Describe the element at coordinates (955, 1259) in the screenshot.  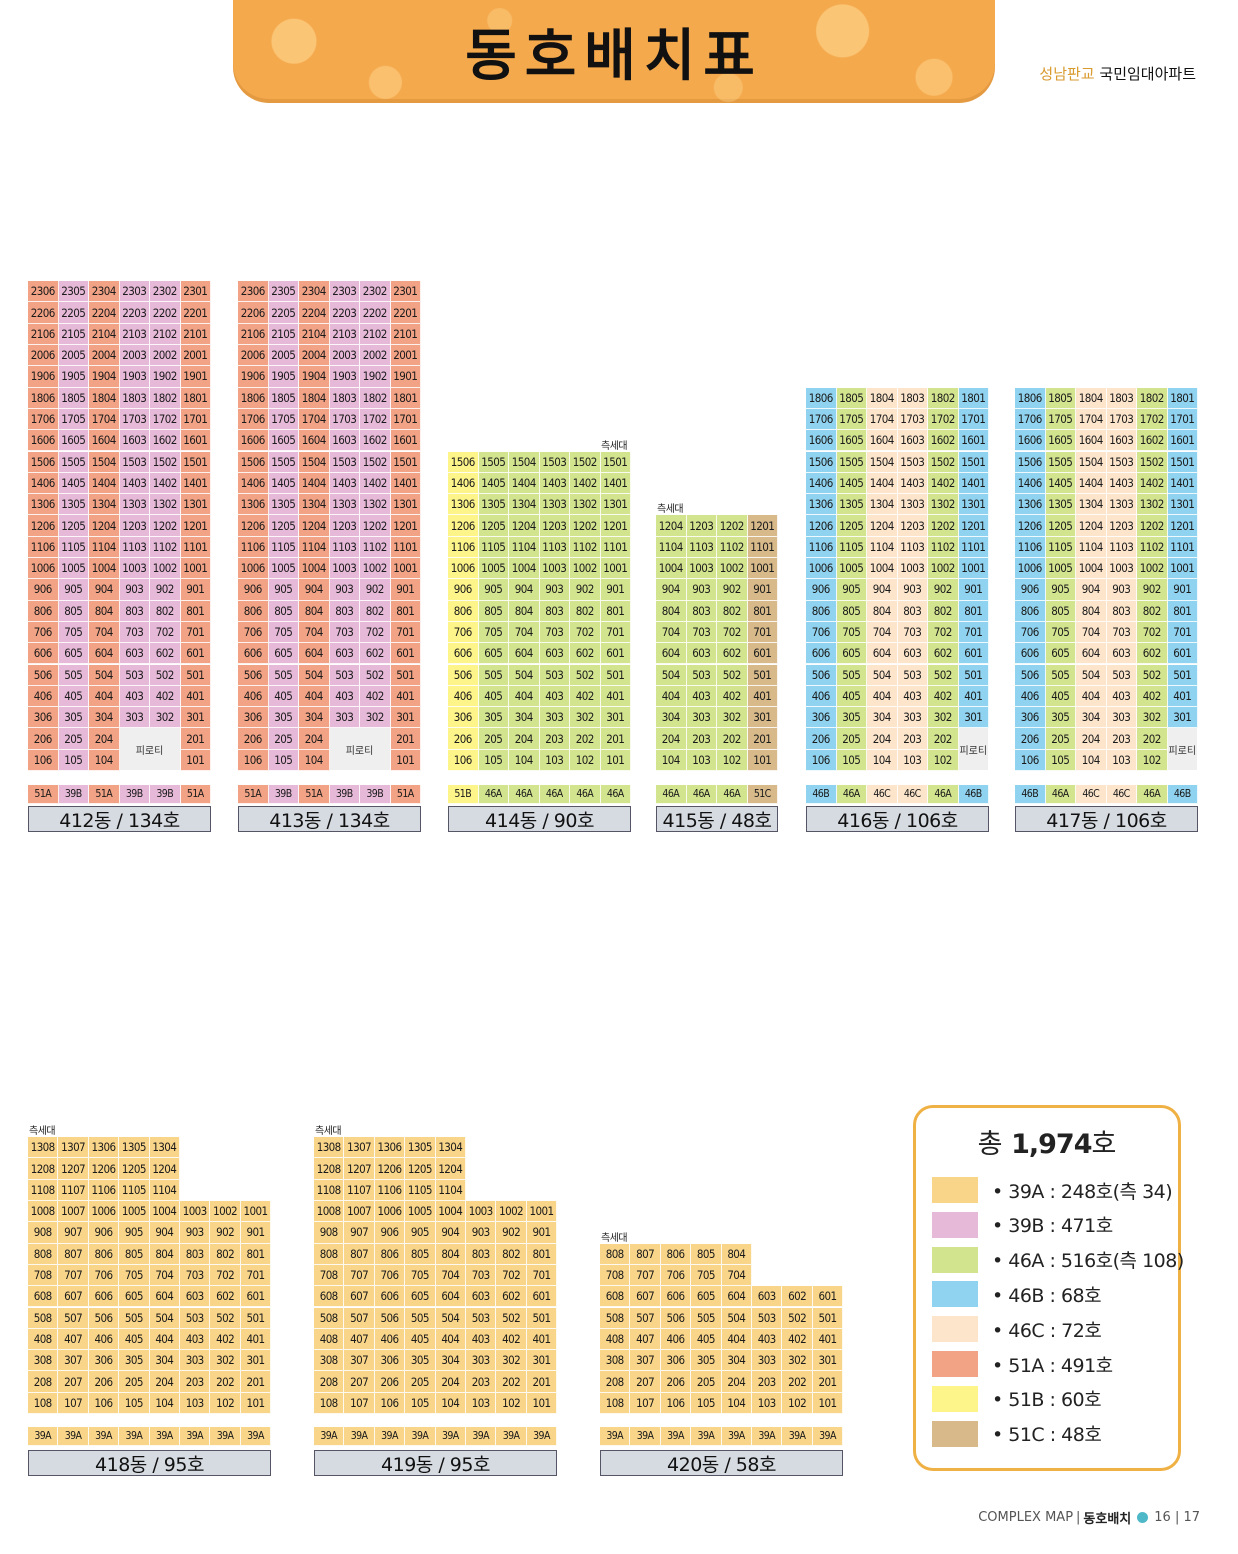
I see `legend-swatch` at that location.